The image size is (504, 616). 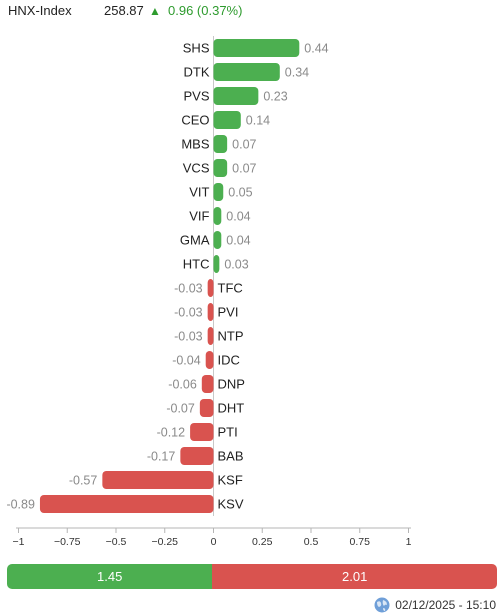 What do you see at coordinates (229, 360) in the screenshot?
I see `category-label: IDC` at bounding box center [229, 360].